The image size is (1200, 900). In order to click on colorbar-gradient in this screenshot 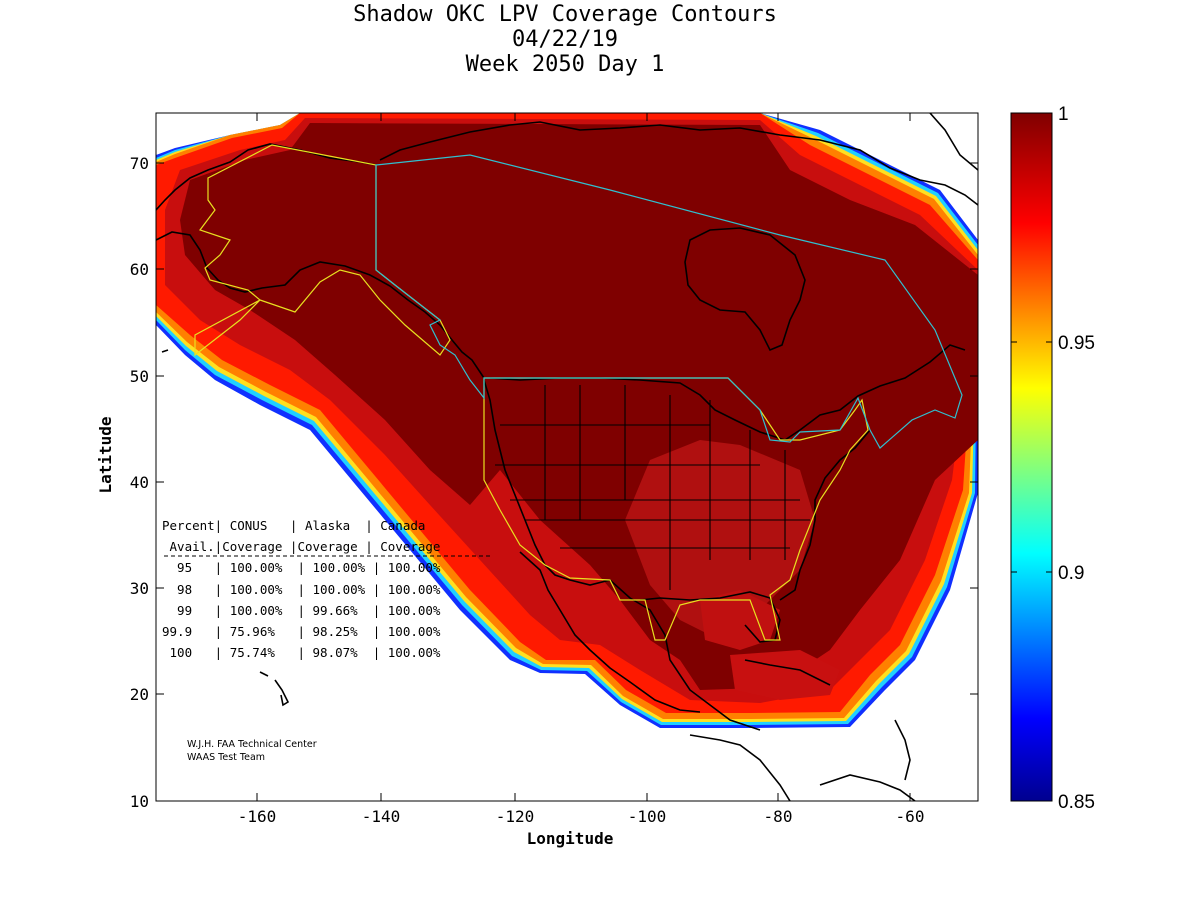, I will do `click(1031, 457)`.